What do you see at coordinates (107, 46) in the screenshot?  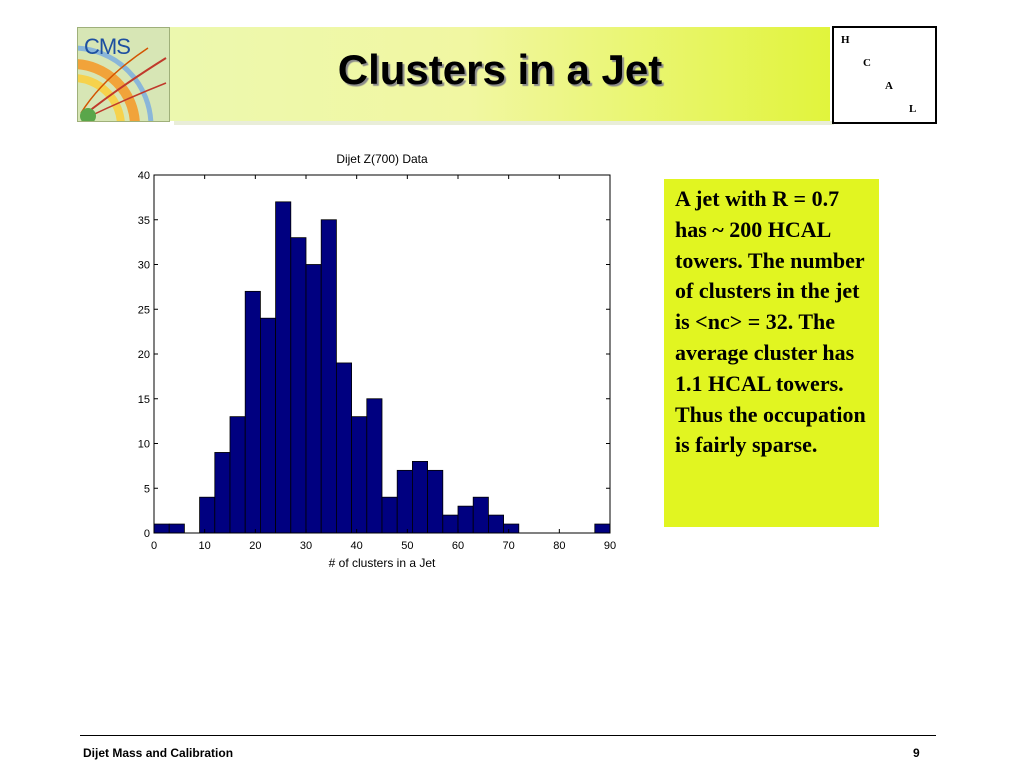 I see `cms-logo-text: CMS` at bounding box center [107, 46].